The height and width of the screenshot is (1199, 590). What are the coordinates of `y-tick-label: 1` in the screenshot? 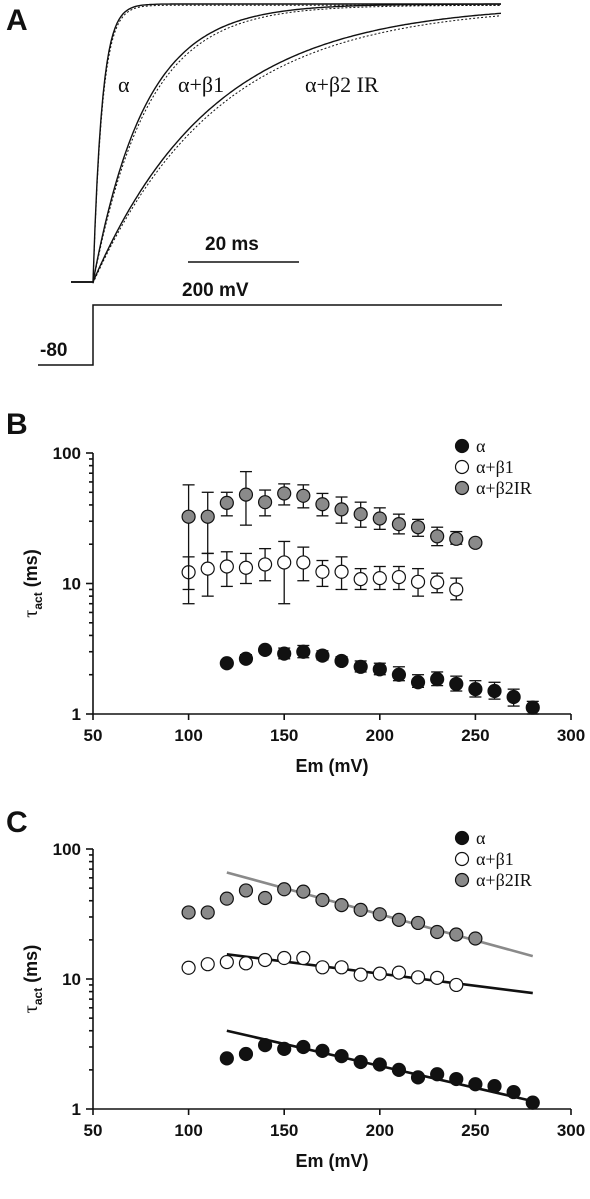 It's located at (76, 714).